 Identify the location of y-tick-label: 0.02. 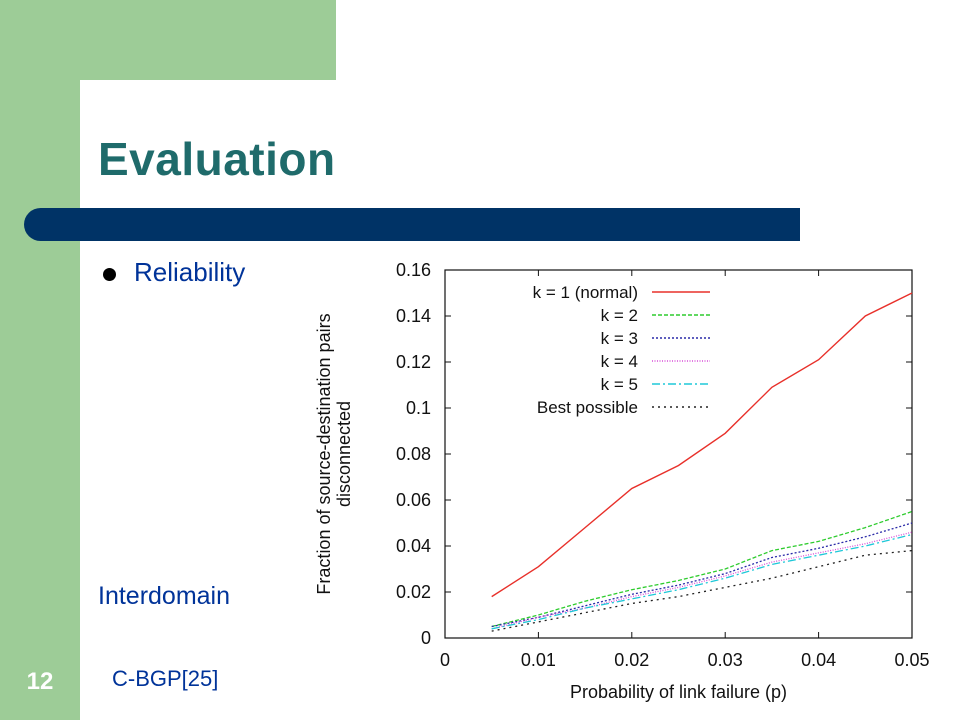
(413, 592).